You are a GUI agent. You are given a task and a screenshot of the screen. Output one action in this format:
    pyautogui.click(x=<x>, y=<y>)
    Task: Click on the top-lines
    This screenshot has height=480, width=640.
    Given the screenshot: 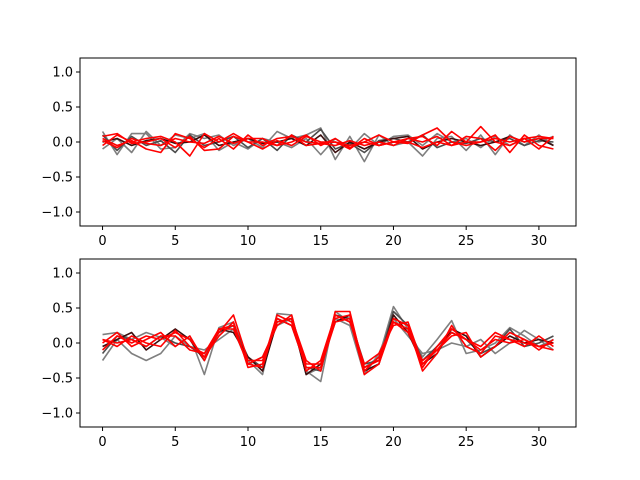 What is the action you would take?
    pyautogui.click(x=327, y=144)
    